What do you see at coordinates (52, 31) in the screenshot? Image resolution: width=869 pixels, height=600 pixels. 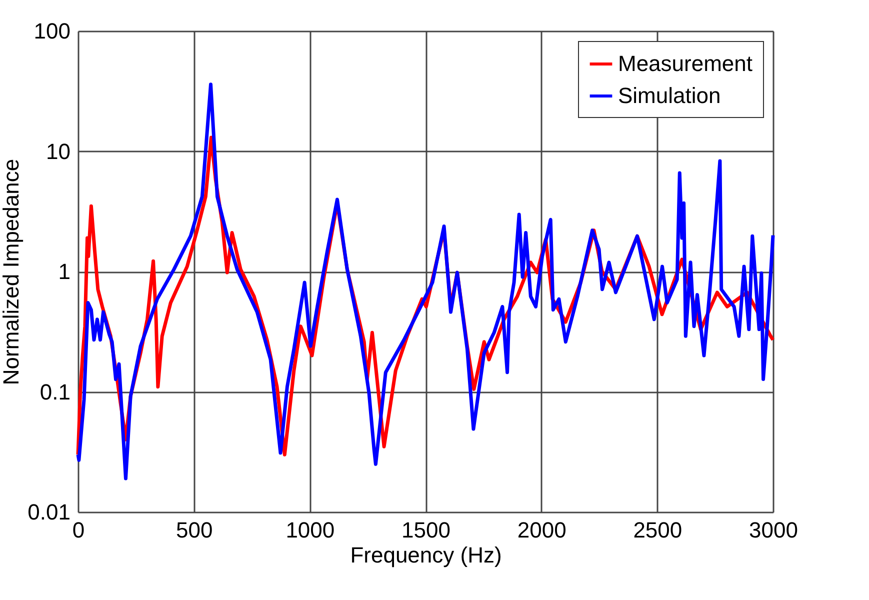 I see `y-tick-label: 100` at bounding box center [52, 31].